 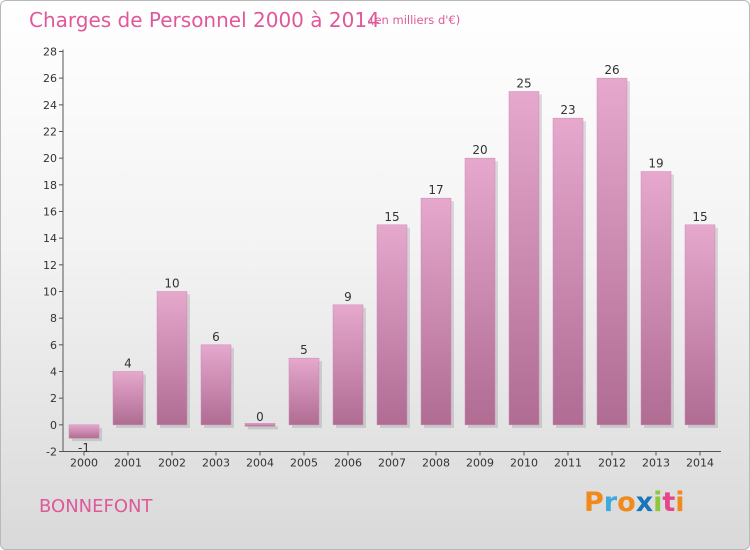 I want to click on x-tick-label: 2010, so click(x=524, y=463).